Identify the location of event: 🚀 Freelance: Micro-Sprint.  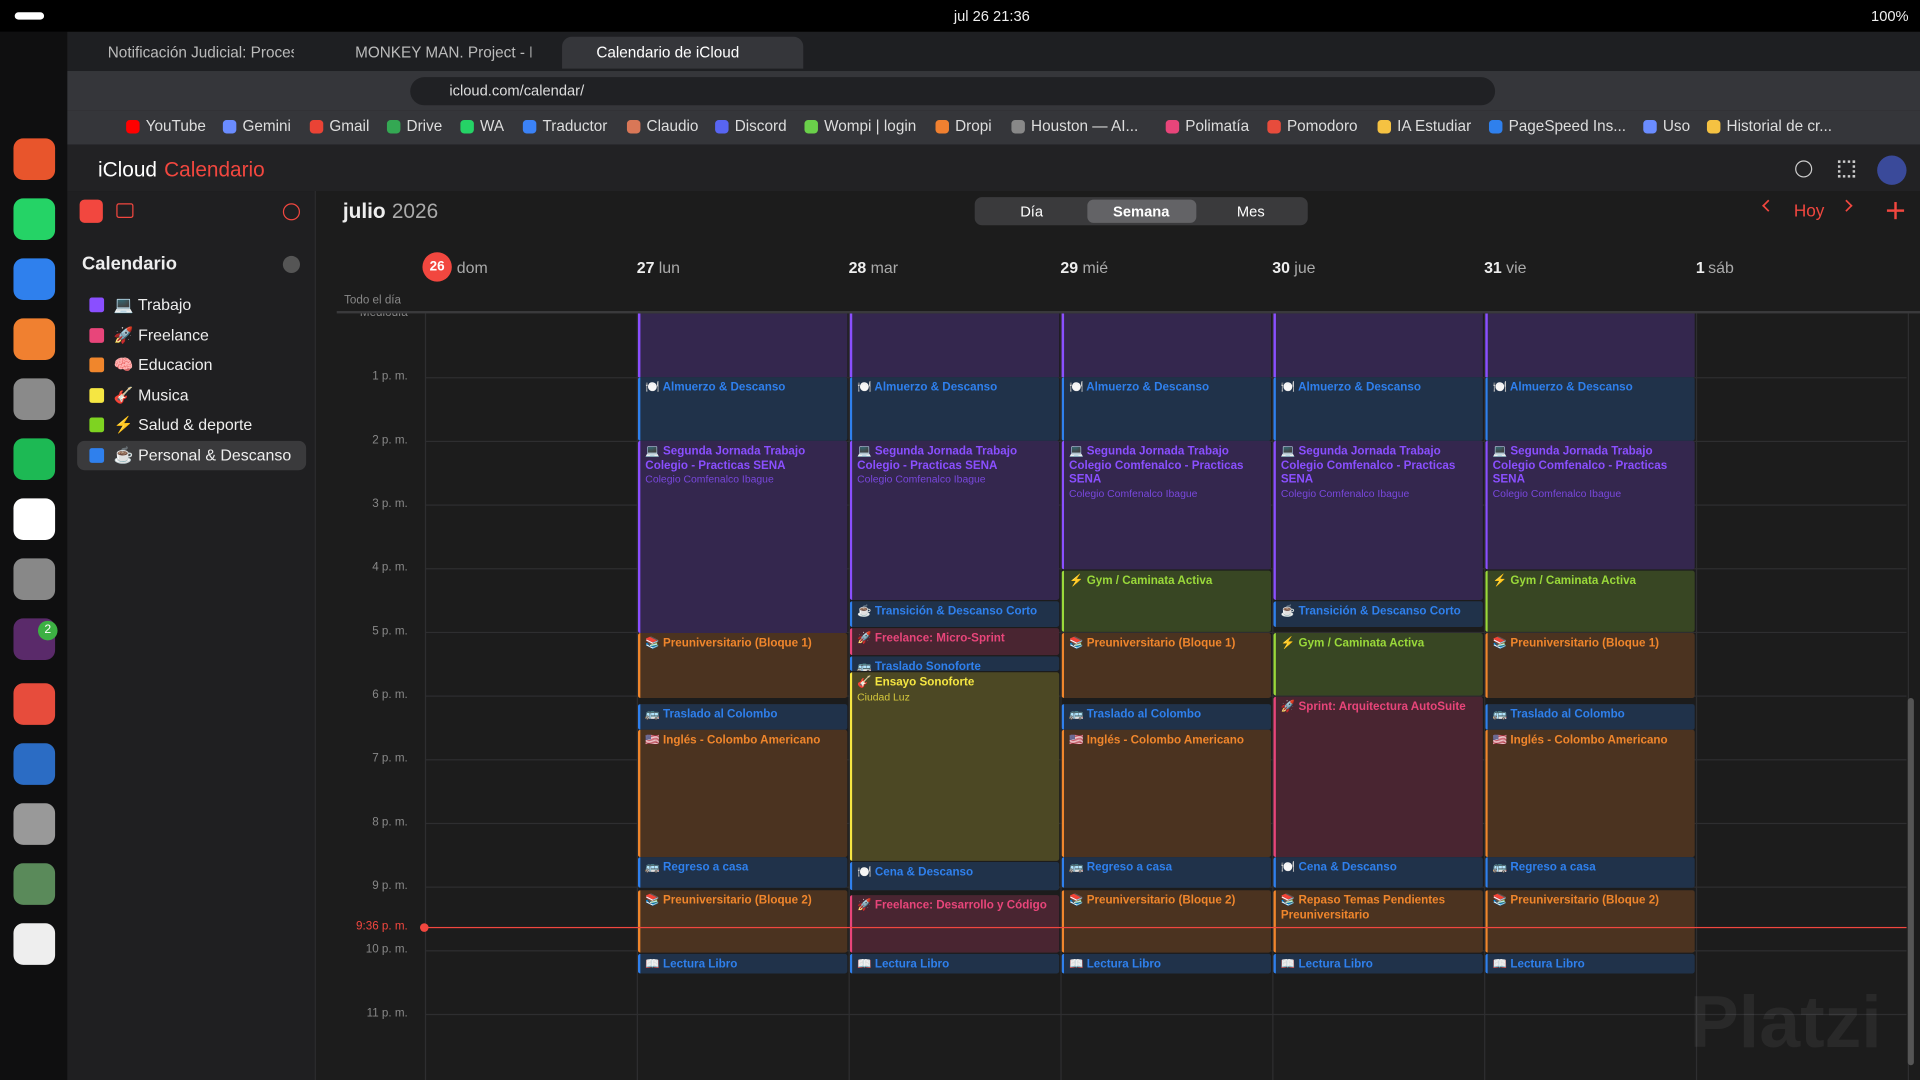
(954, 642).